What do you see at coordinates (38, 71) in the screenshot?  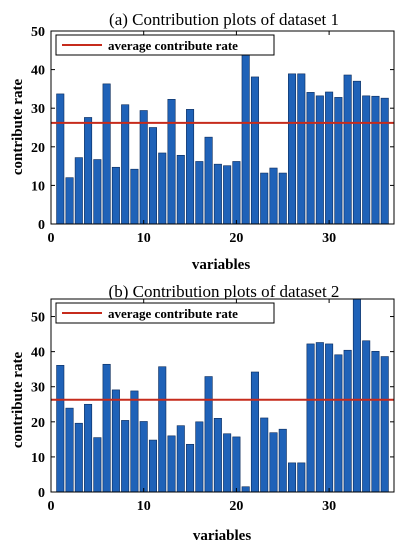 I see `y-tick-label: 40` at bounding box center [38, 71].